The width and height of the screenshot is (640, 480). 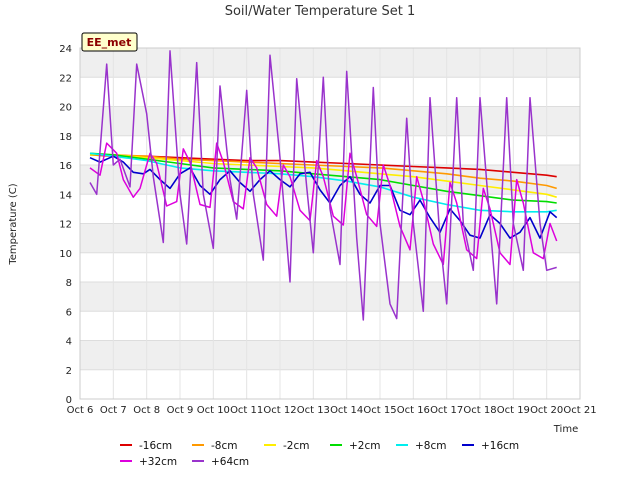 What do you see at coordinates (158, 462) in the screenshot?
I see `legend-label: +32cm` at bounding box center [158, 462].